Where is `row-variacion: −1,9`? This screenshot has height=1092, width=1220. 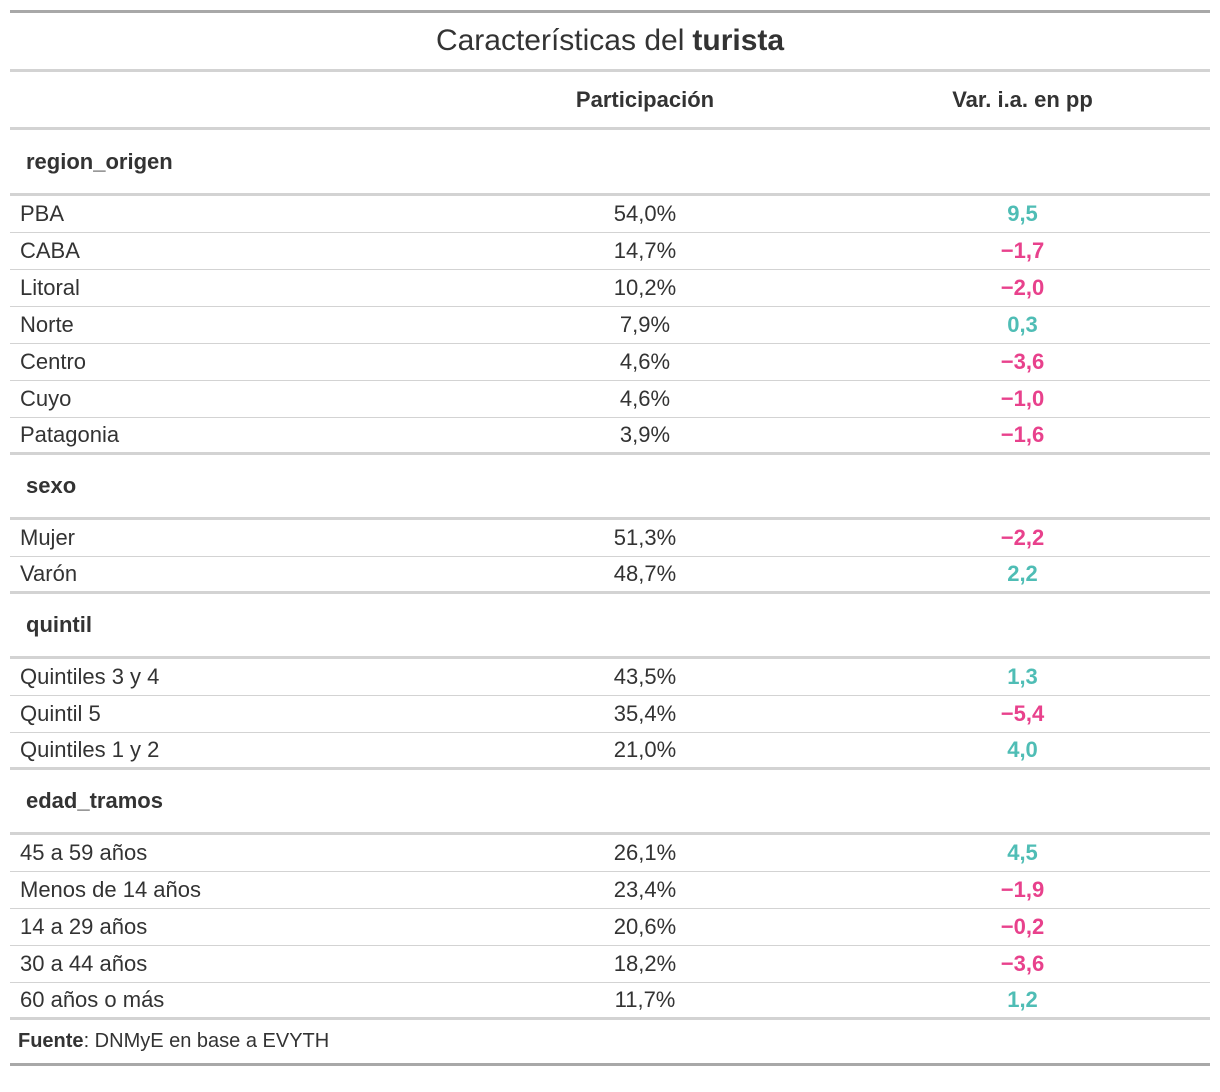
row-variacion: −1,9 is located at coordinates (1022, 889).